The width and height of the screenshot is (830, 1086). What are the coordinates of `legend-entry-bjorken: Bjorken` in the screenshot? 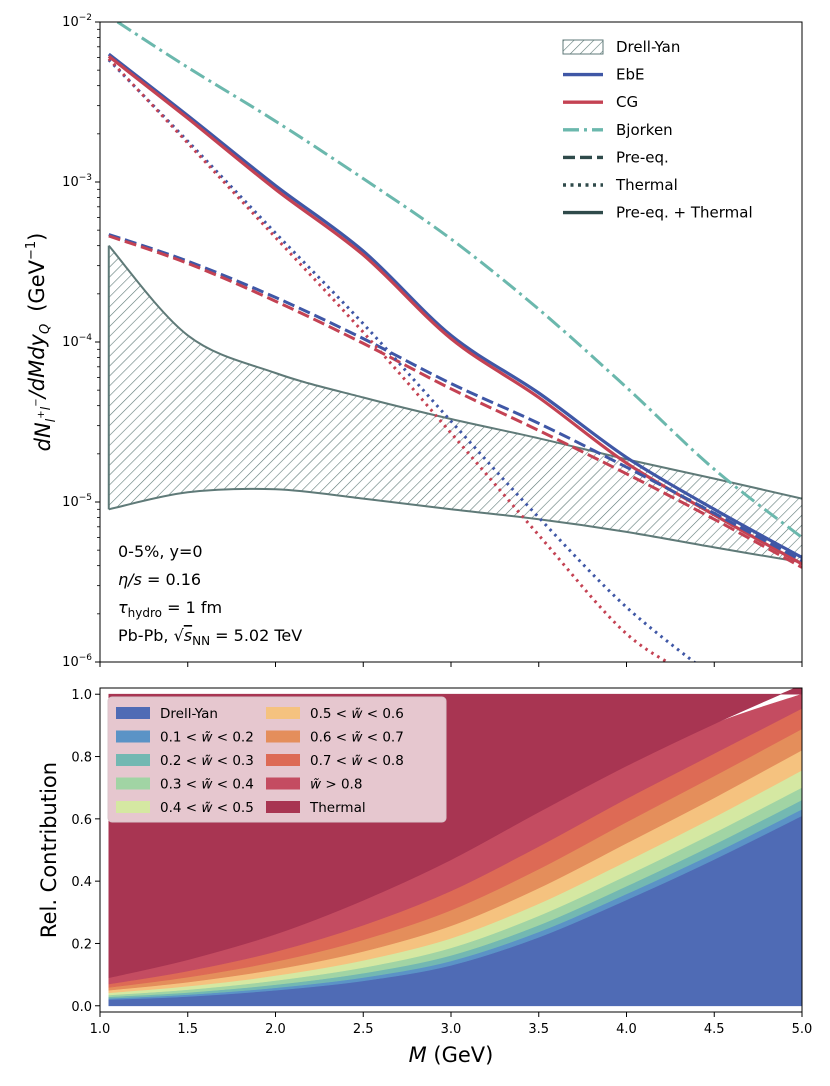 It's located at (618, 130).